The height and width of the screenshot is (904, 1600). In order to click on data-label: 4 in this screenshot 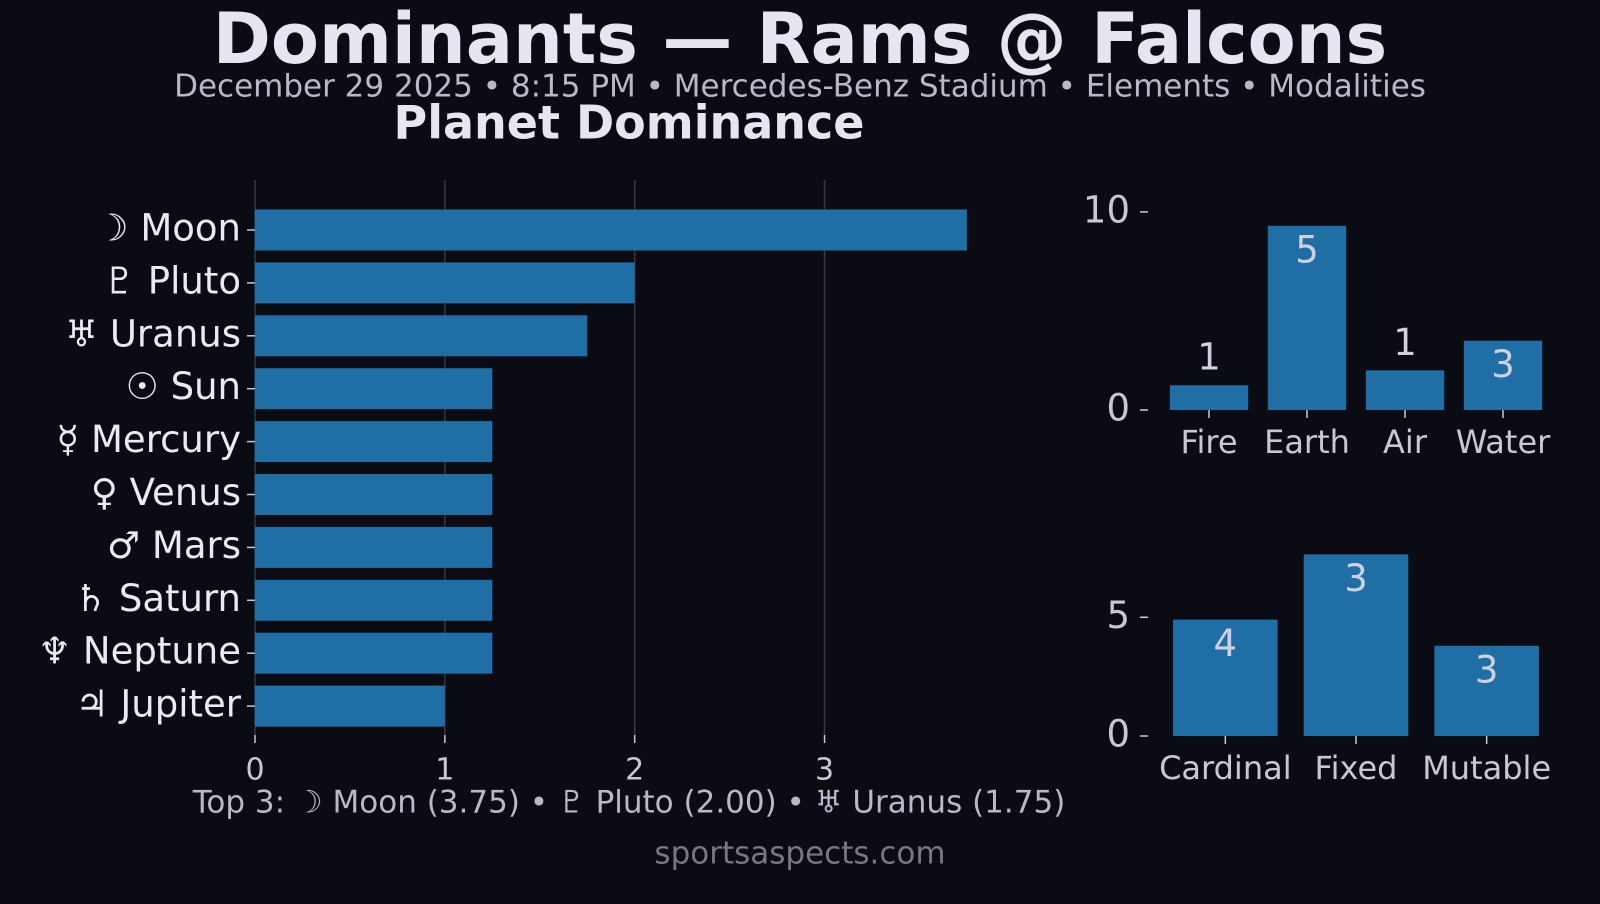, I will do `click(1226, 643)`.